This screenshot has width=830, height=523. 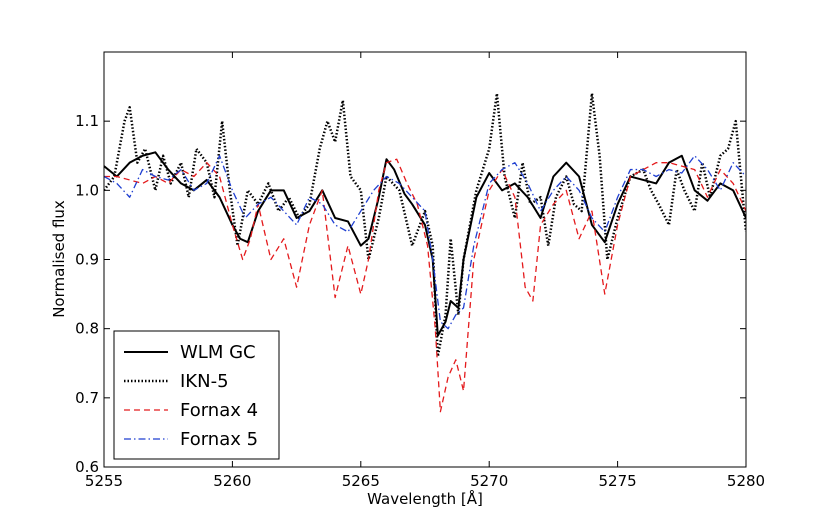 What do you see at coordinates (87, 467) in the screenshot?
I see `y-tick-label: 0.6` at bounding box center [87, 467].